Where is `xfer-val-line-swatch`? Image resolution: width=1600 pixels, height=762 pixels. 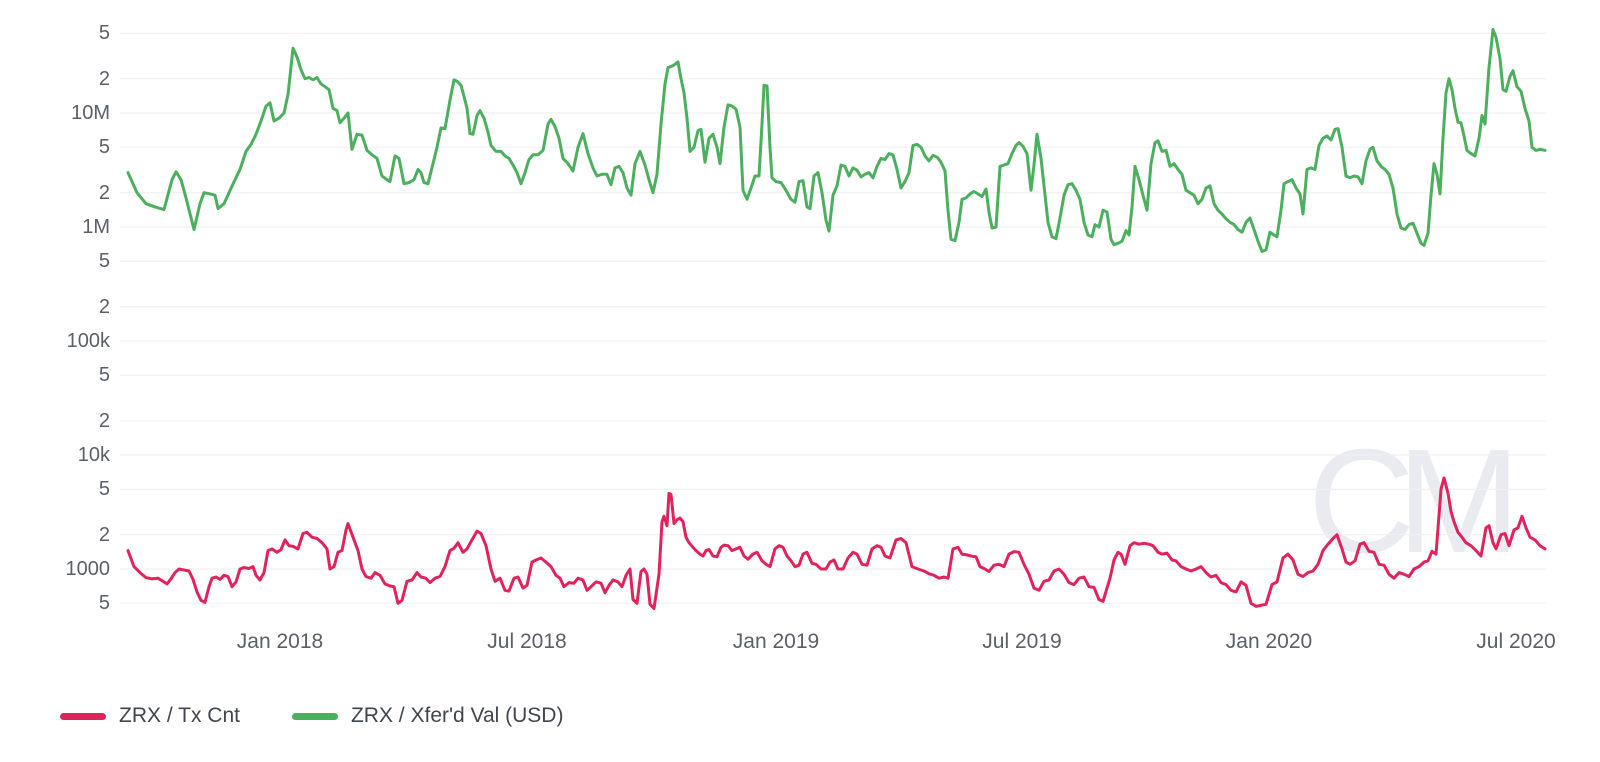 xfer-val-line-swatch is located at coordinates (314, 716).